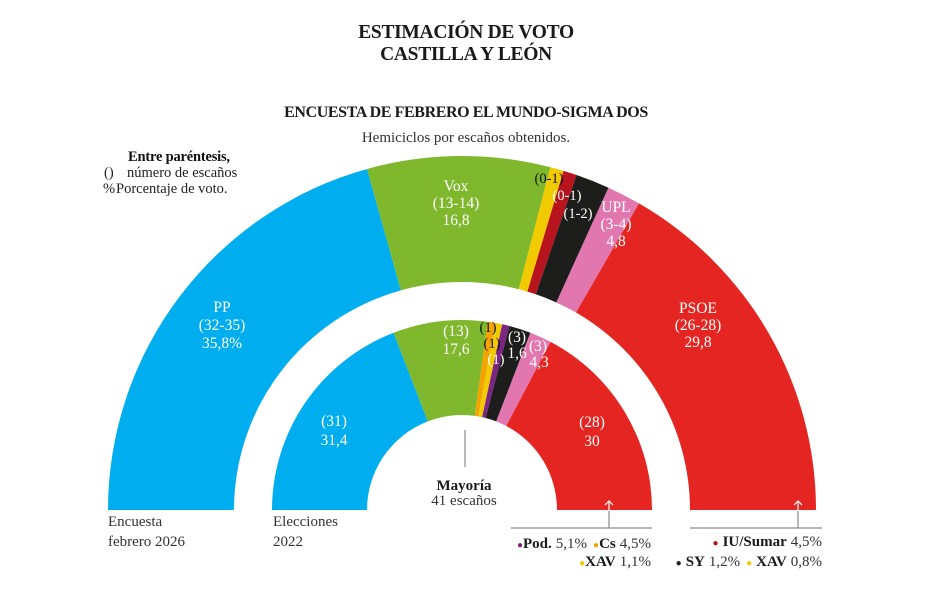  I want to click on legend-value-cs: 4,5%, so click(635, 544).